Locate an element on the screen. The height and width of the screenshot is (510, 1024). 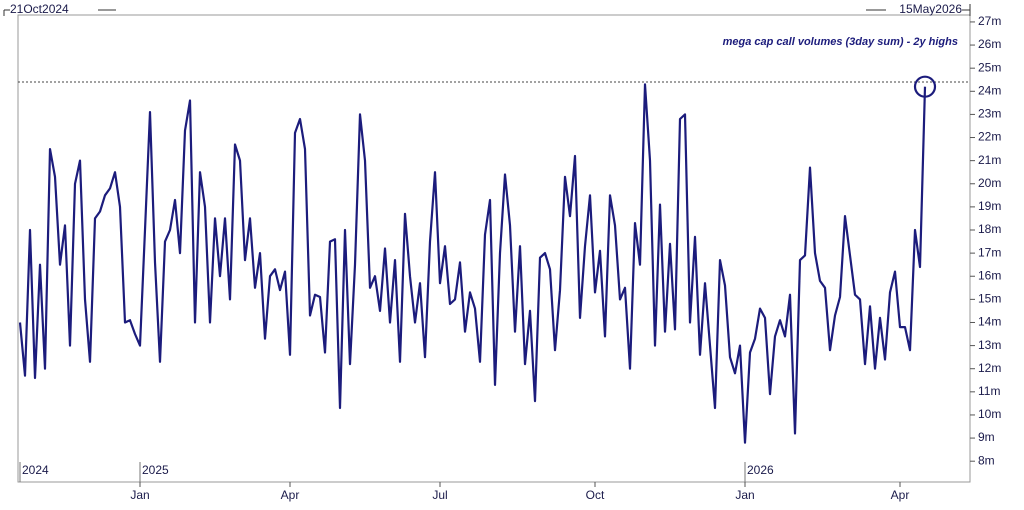
y-tick-label: 22m is located at coordinates (989, 137).